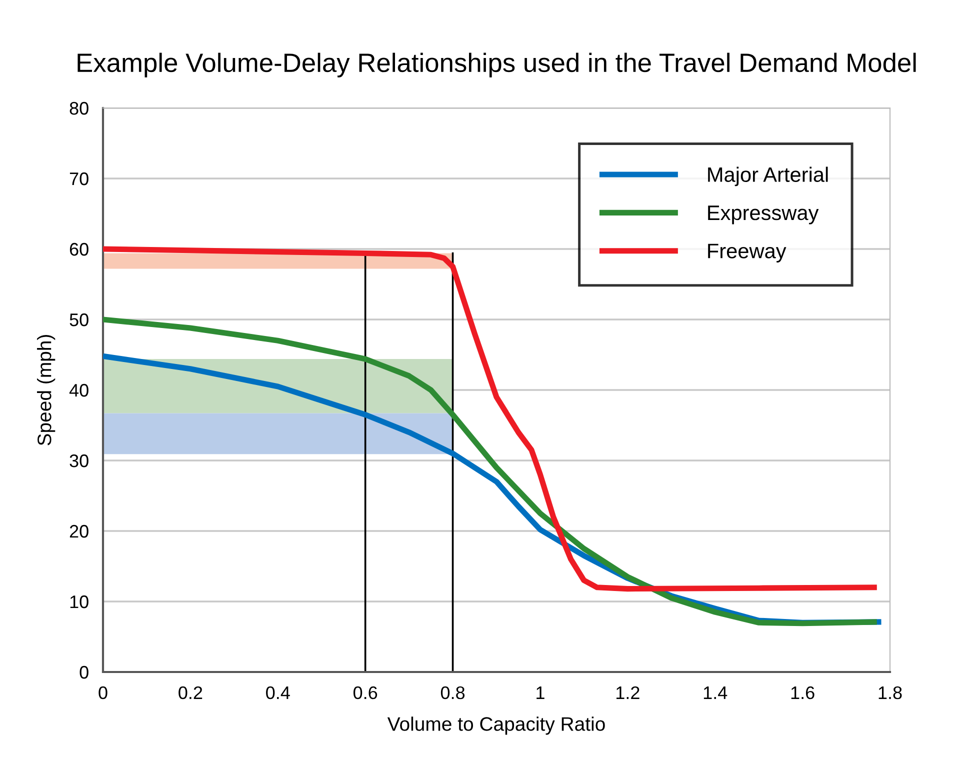 The width and height of the screenshot is (977, 771). Describe the element at coordinates (496, 725) in the screenshot. I see `x-axis-title: Volume to Capacity Ratio` at that location.